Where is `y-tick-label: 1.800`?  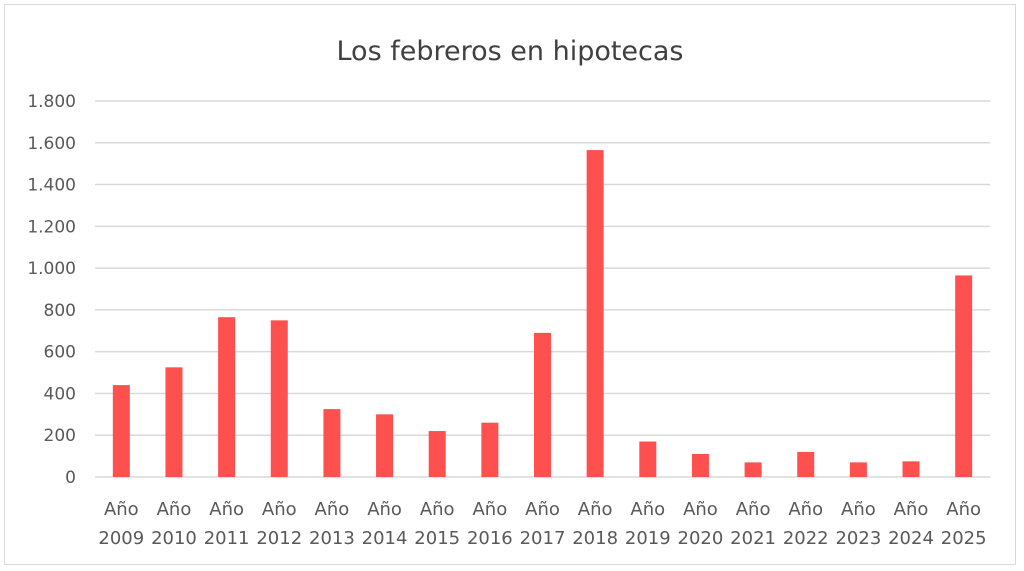 y-tick-label: 1.800 is located at coordinates (51, 102).